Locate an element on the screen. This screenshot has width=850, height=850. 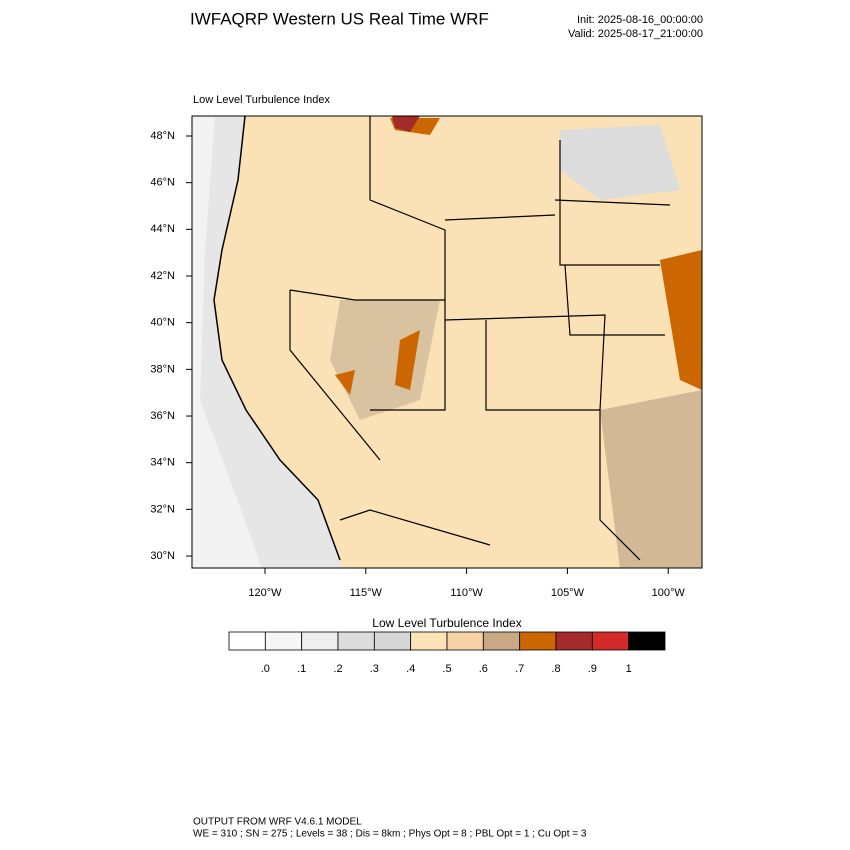
lon-label: 100°W is located at coordinates (669, 593).